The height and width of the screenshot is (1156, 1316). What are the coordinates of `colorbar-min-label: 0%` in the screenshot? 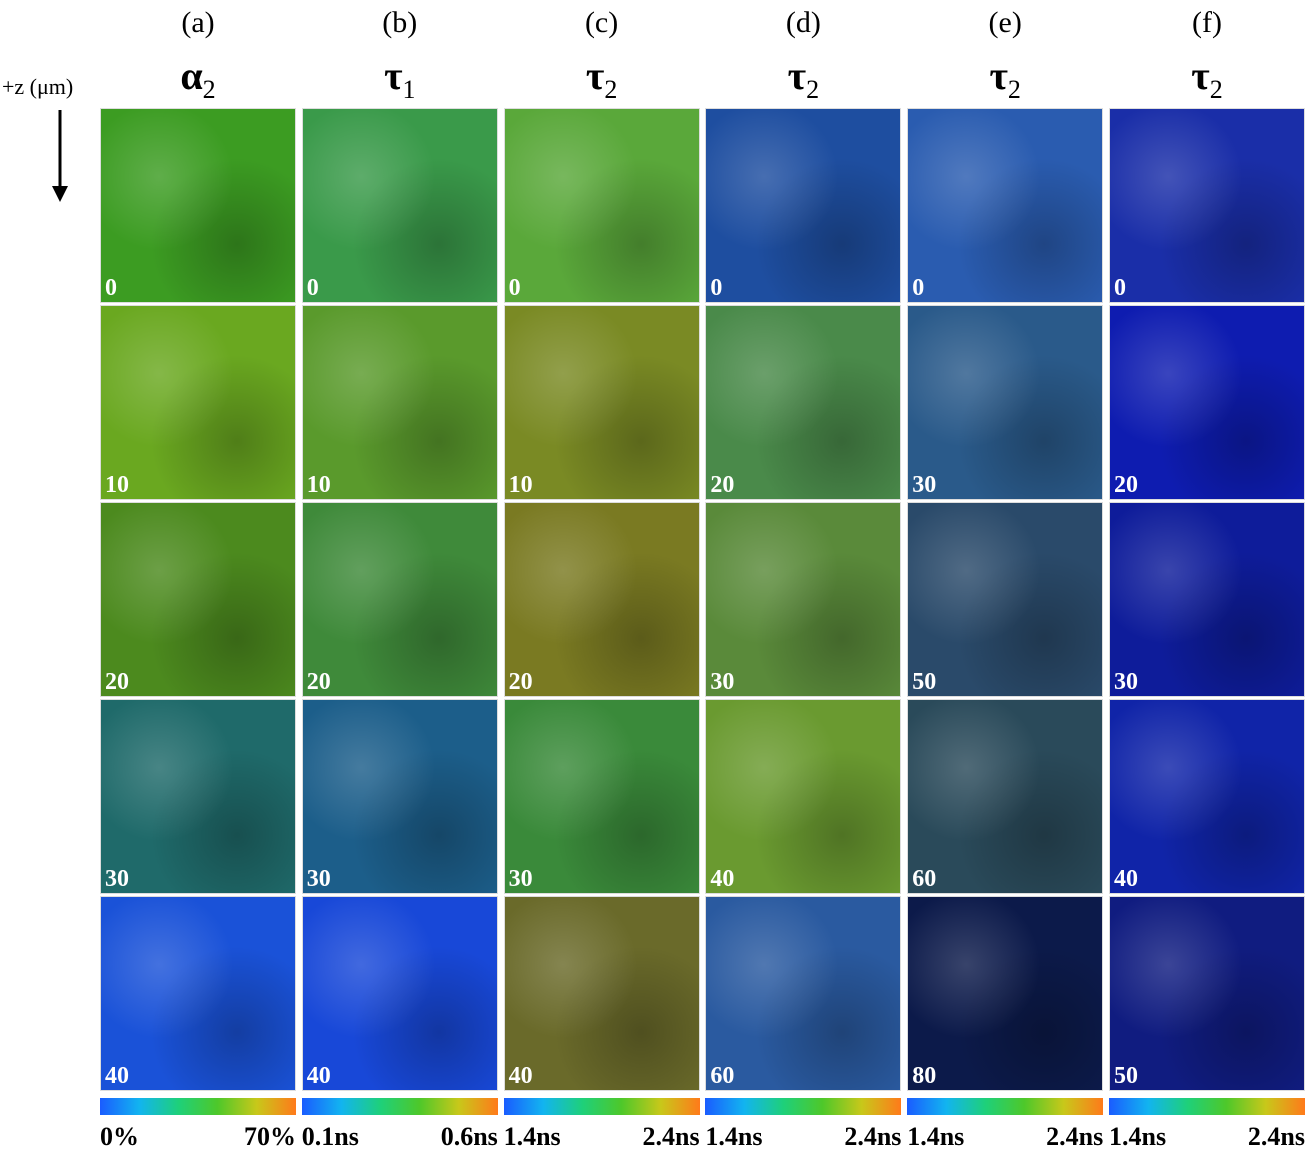 It's located at (119, 1136).